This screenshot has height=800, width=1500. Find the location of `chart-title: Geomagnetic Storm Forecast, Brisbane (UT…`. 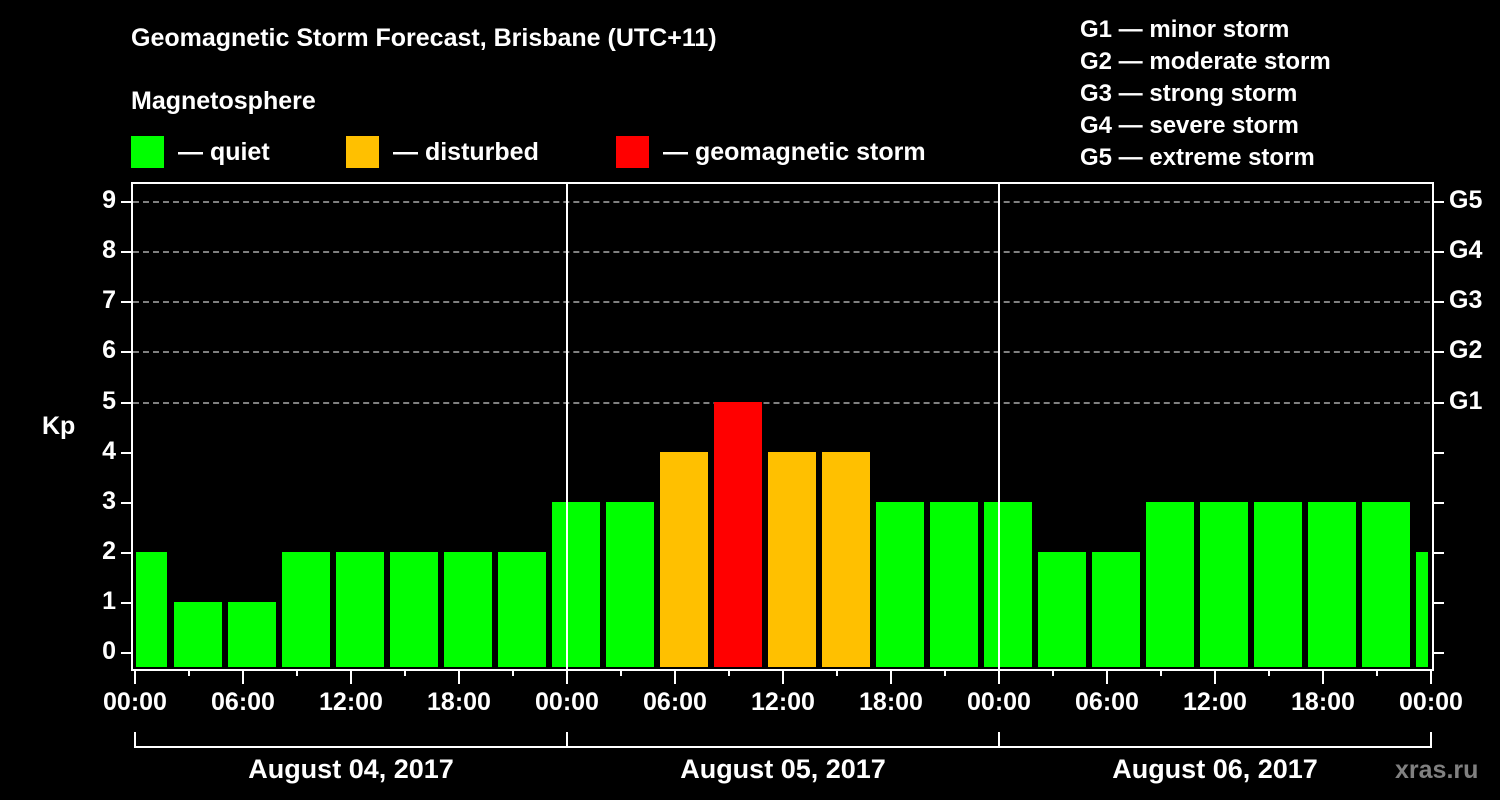

chart-title: Geomagnetic Storm Forecast, Brisbane (UT… is located at coordinates (424, 38).